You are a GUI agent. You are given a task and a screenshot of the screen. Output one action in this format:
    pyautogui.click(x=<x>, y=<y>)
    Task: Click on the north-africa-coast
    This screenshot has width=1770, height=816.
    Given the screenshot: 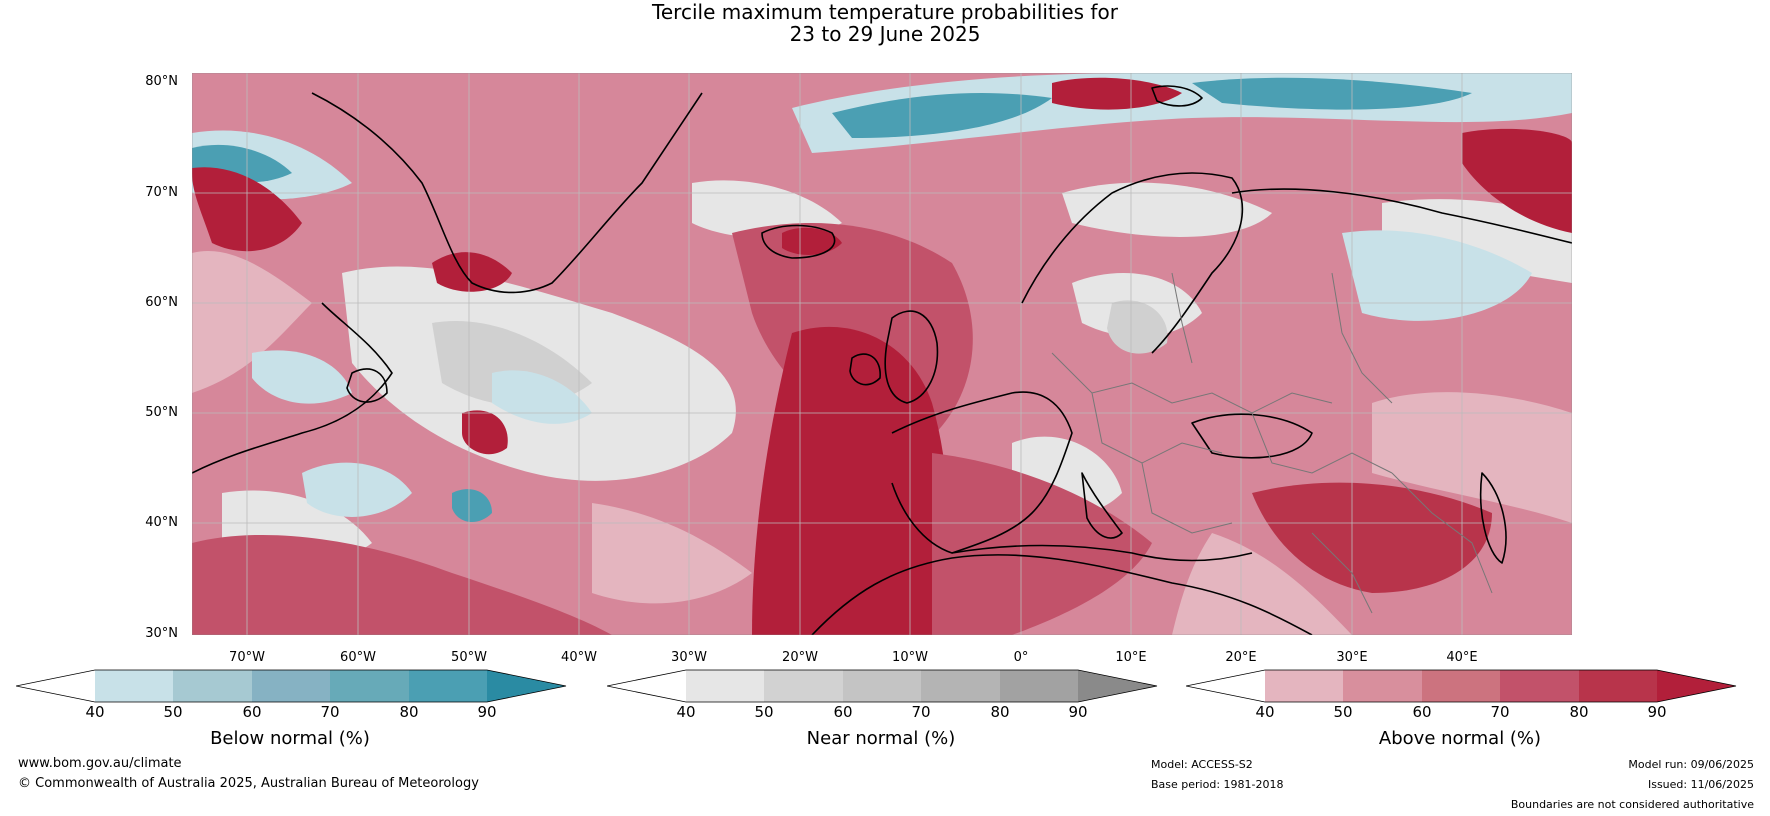 What is the action you would take?
    pyautogui.click(x=1062, y=594)
    